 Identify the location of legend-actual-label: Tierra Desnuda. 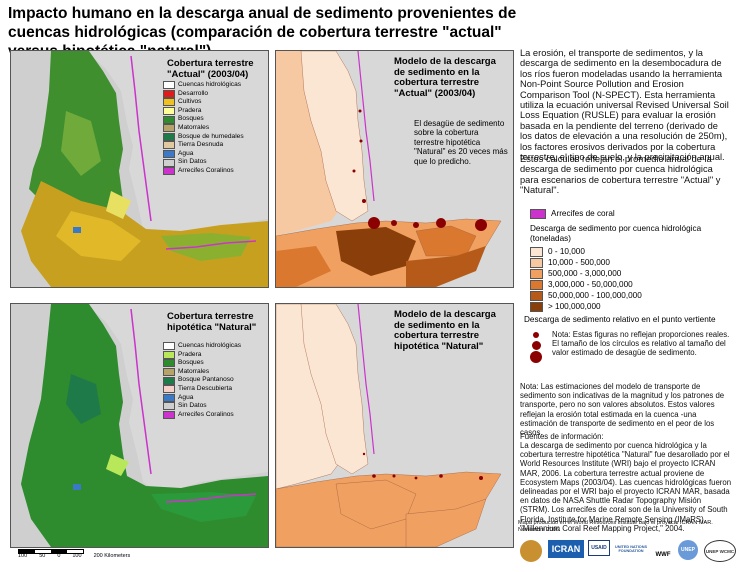
(201, 145).